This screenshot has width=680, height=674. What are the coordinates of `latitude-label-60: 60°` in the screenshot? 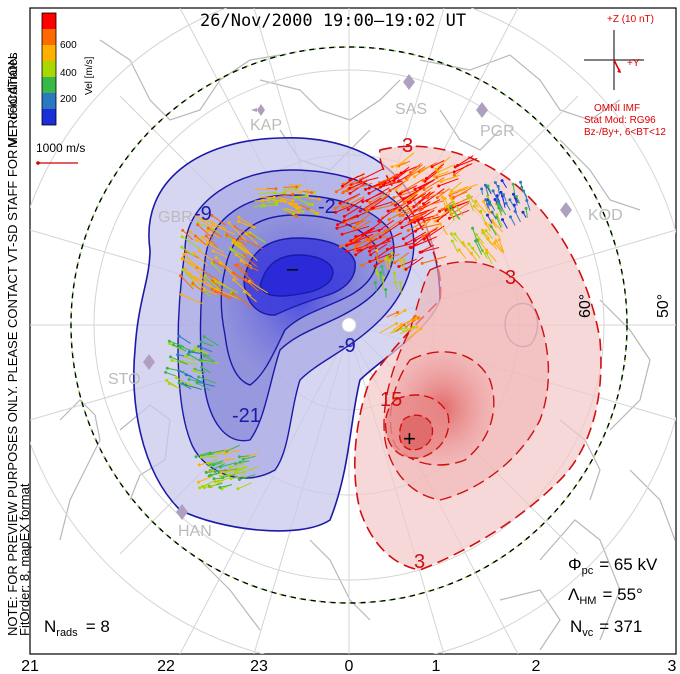 It's located at (585, 306).